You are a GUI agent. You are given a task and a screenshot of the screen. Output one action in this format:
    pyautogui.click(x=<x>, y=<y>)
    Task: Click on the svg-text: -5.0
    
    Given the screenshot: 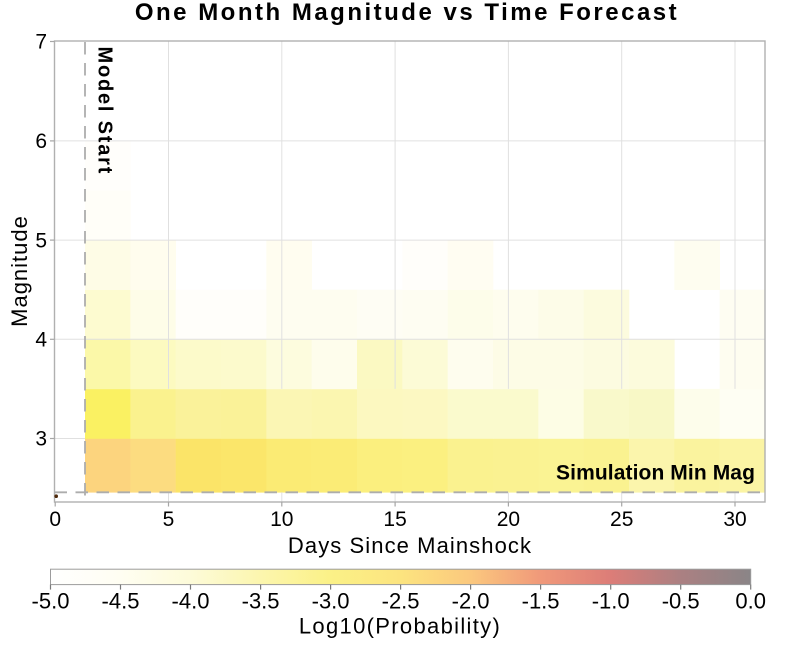 What is the action you would take?
    pyautogui.click(x=51, y=601)
    